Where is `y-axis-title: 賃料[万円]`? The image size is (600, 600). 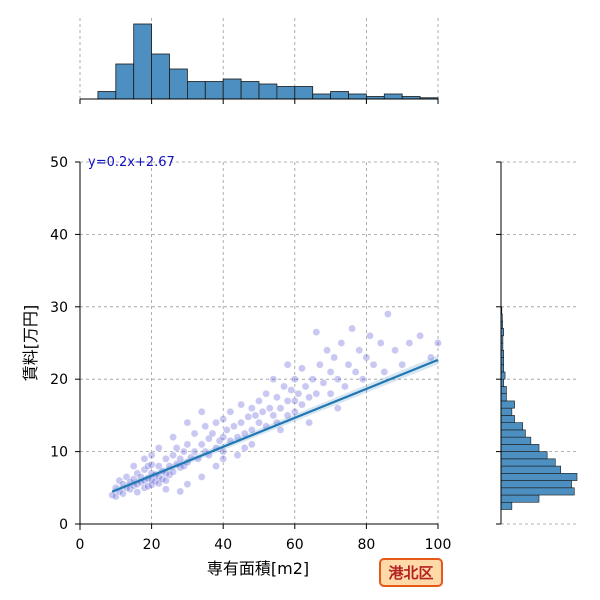
y-axis-title: 賃料[万円] is located at coordinates (30, 343).